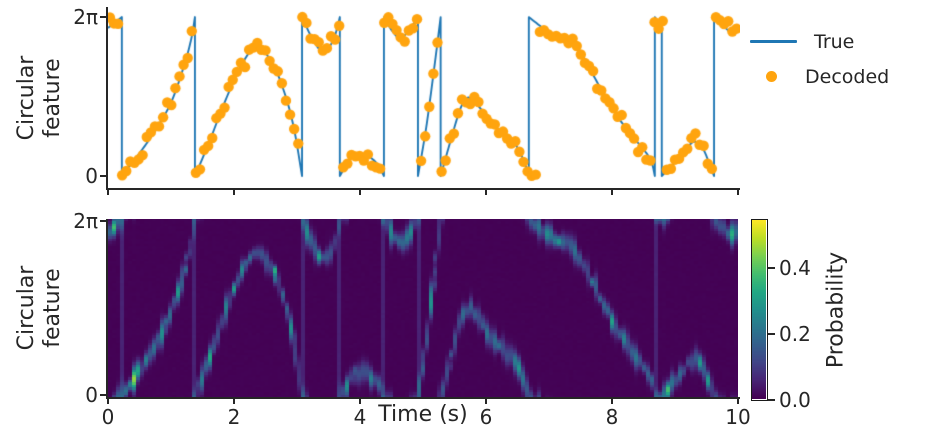  Describe the element at coordinates (486, 417) in the screenshot. I see `x-tick-label: 6` at that location.